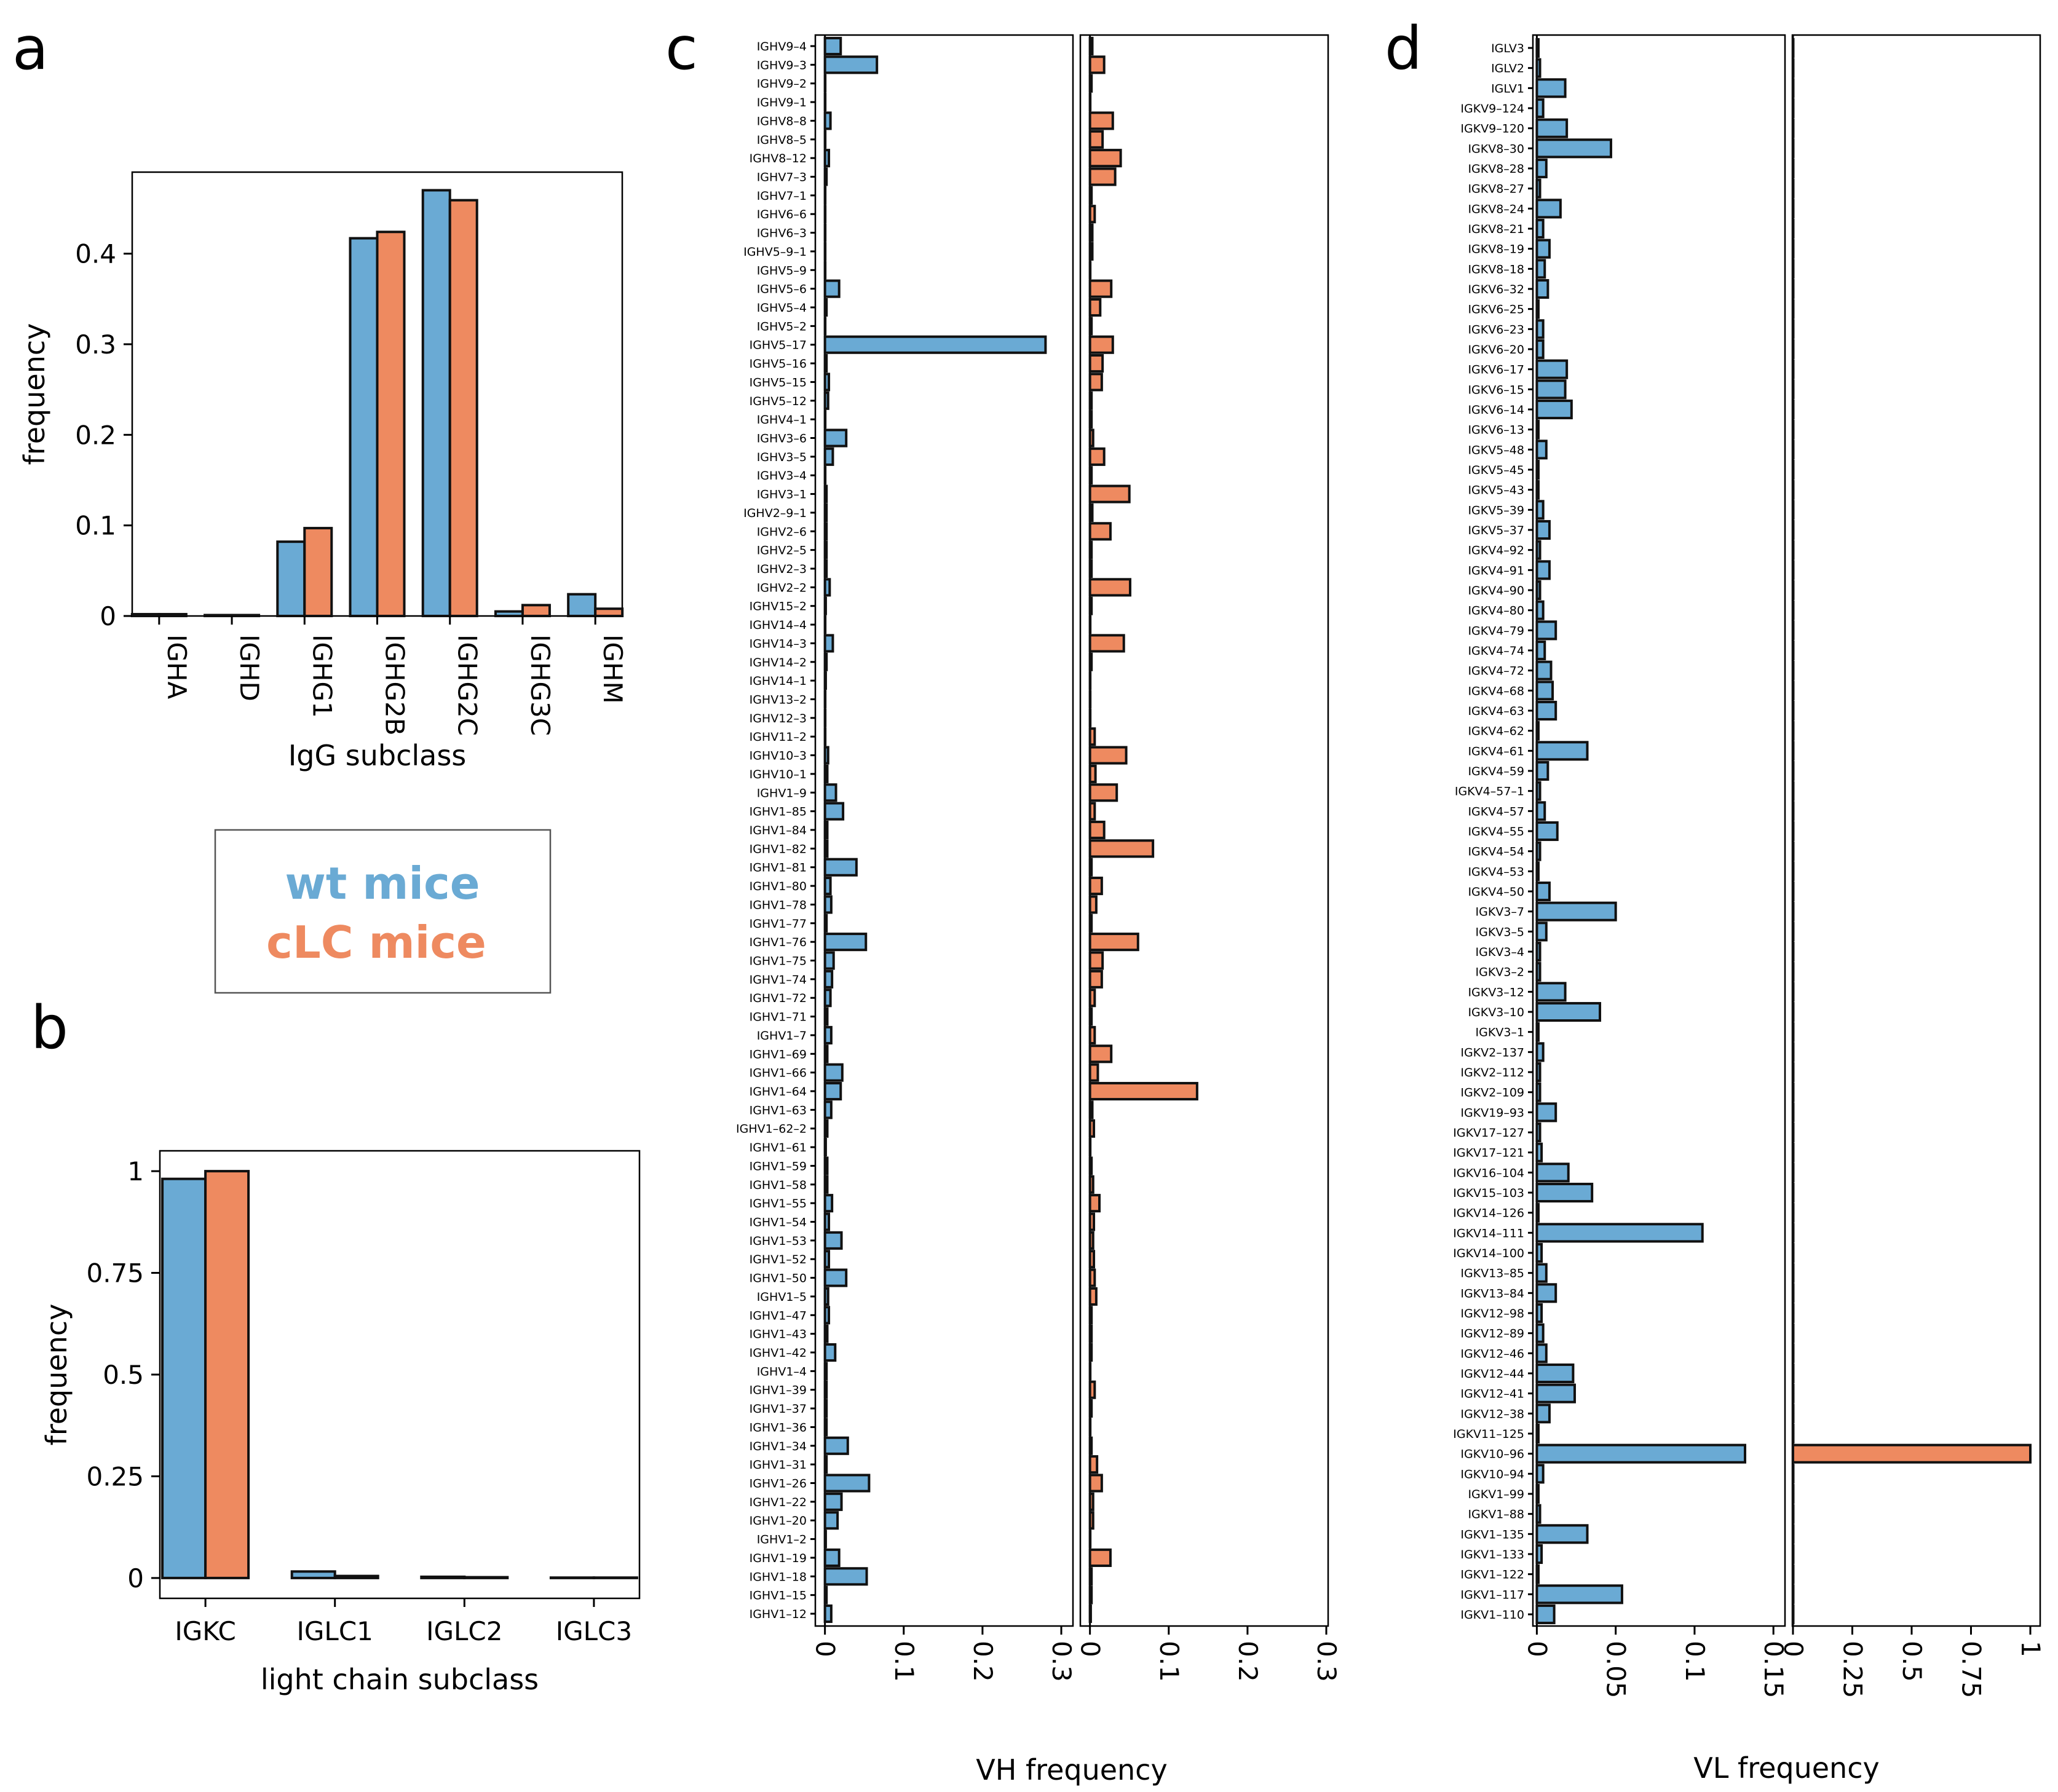 Image resolution: width=2058 pixels, height=1792 pixels. Describe the element at coordinates (778, 1073) in the screenshot. I see `y-tick-label-ighv1-66: IGHV1–66` at that location.